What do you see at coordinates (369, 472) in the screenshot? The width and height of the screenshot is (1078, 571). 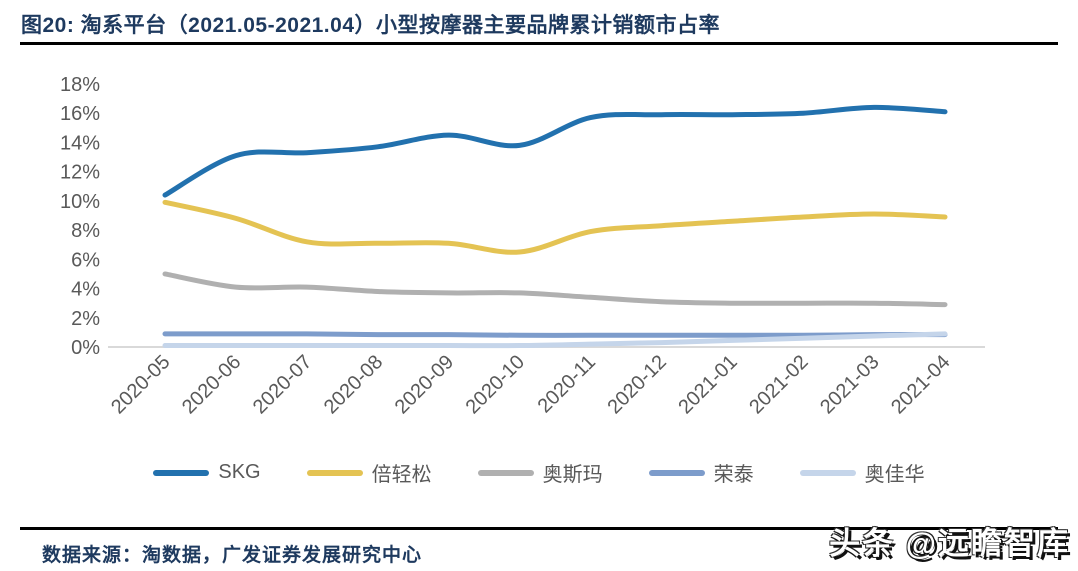 I see `legend-item: 倍轻松` at bounding box center [369, 472].